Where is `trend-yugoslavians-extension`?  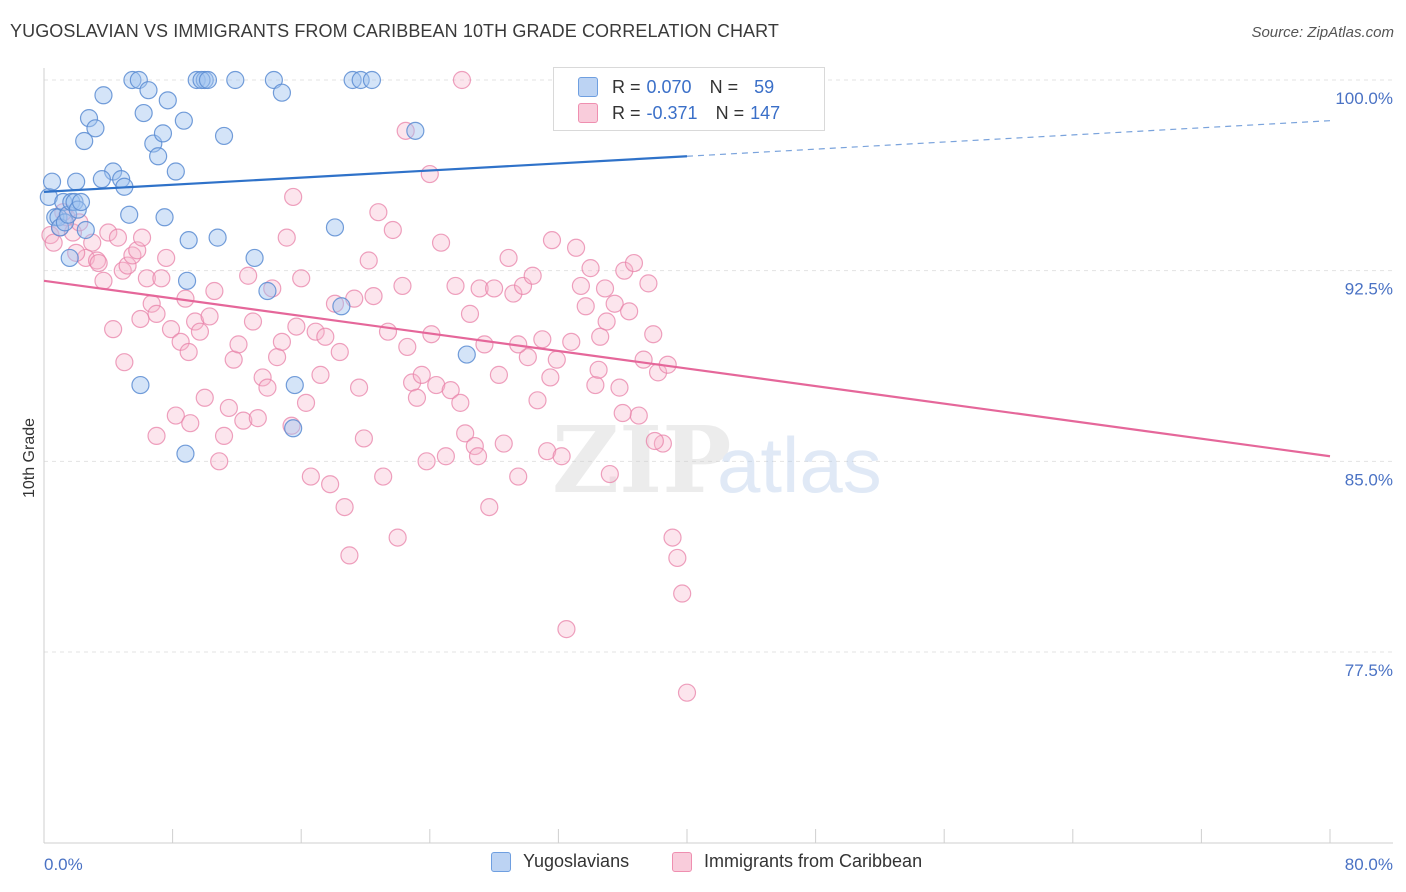 trend-yugoslavians-extension is located at coordinates (1008, 138).